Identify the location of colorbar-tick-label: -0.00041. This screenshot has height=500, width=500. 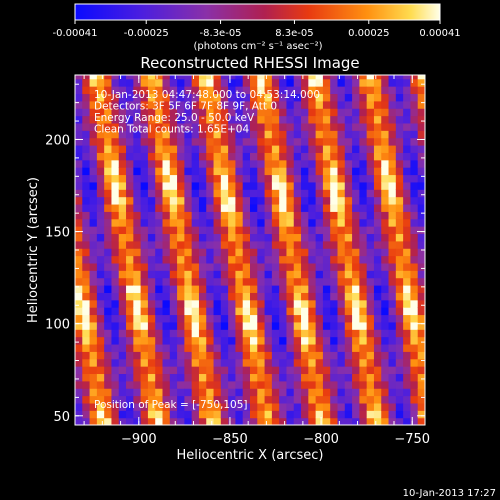
(75, 33).